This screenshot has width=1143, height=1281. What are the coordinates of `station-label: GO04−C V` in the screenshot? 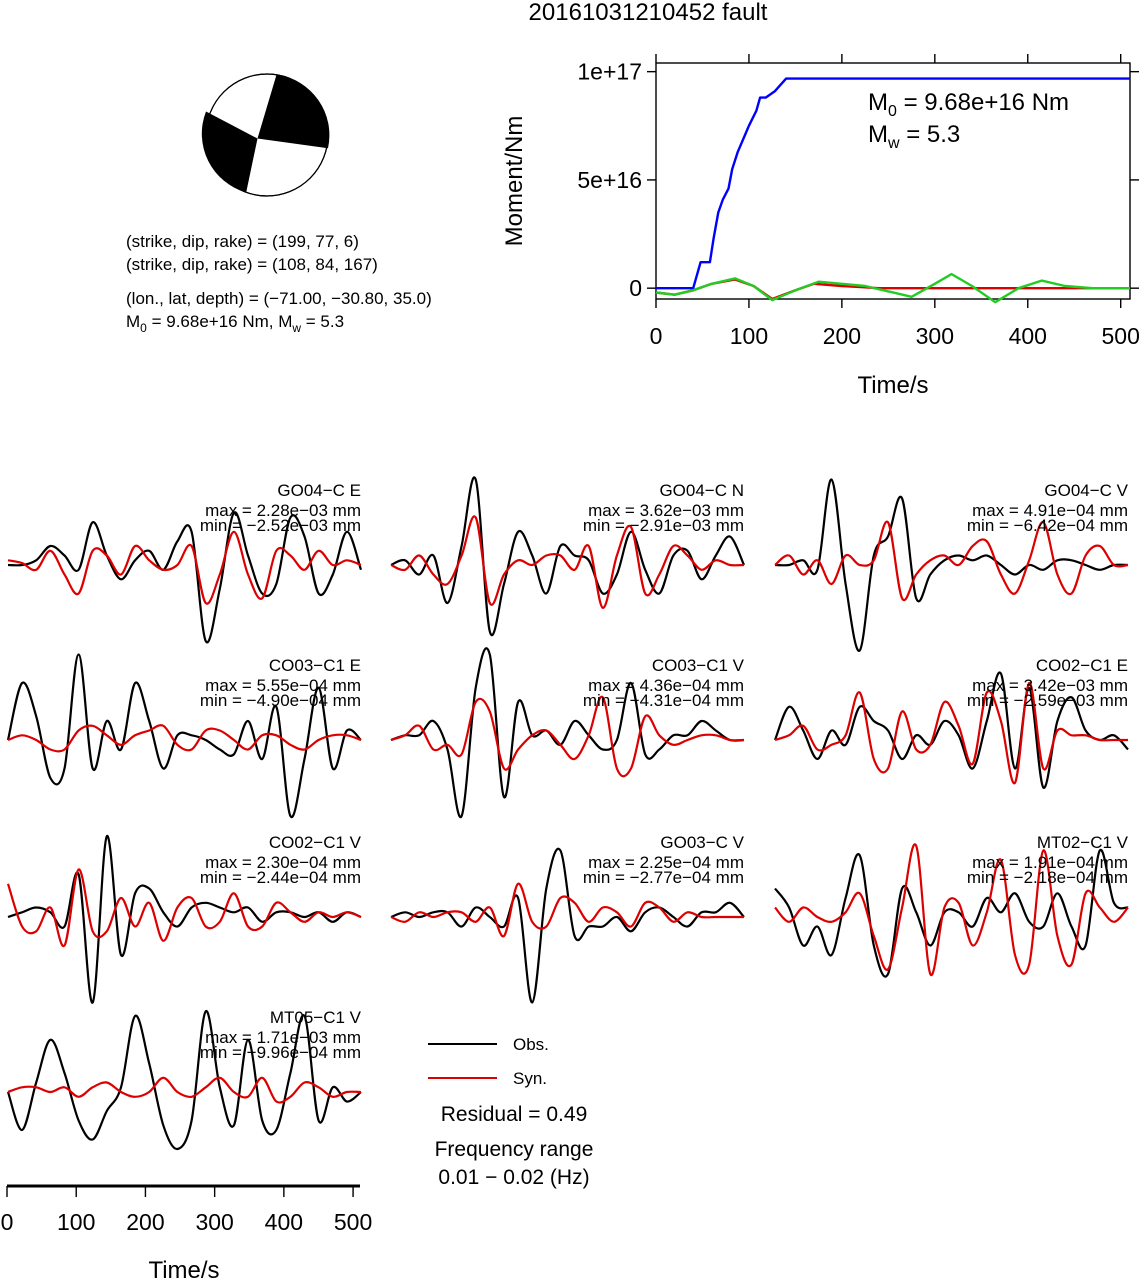 It's located at (1086, 490).